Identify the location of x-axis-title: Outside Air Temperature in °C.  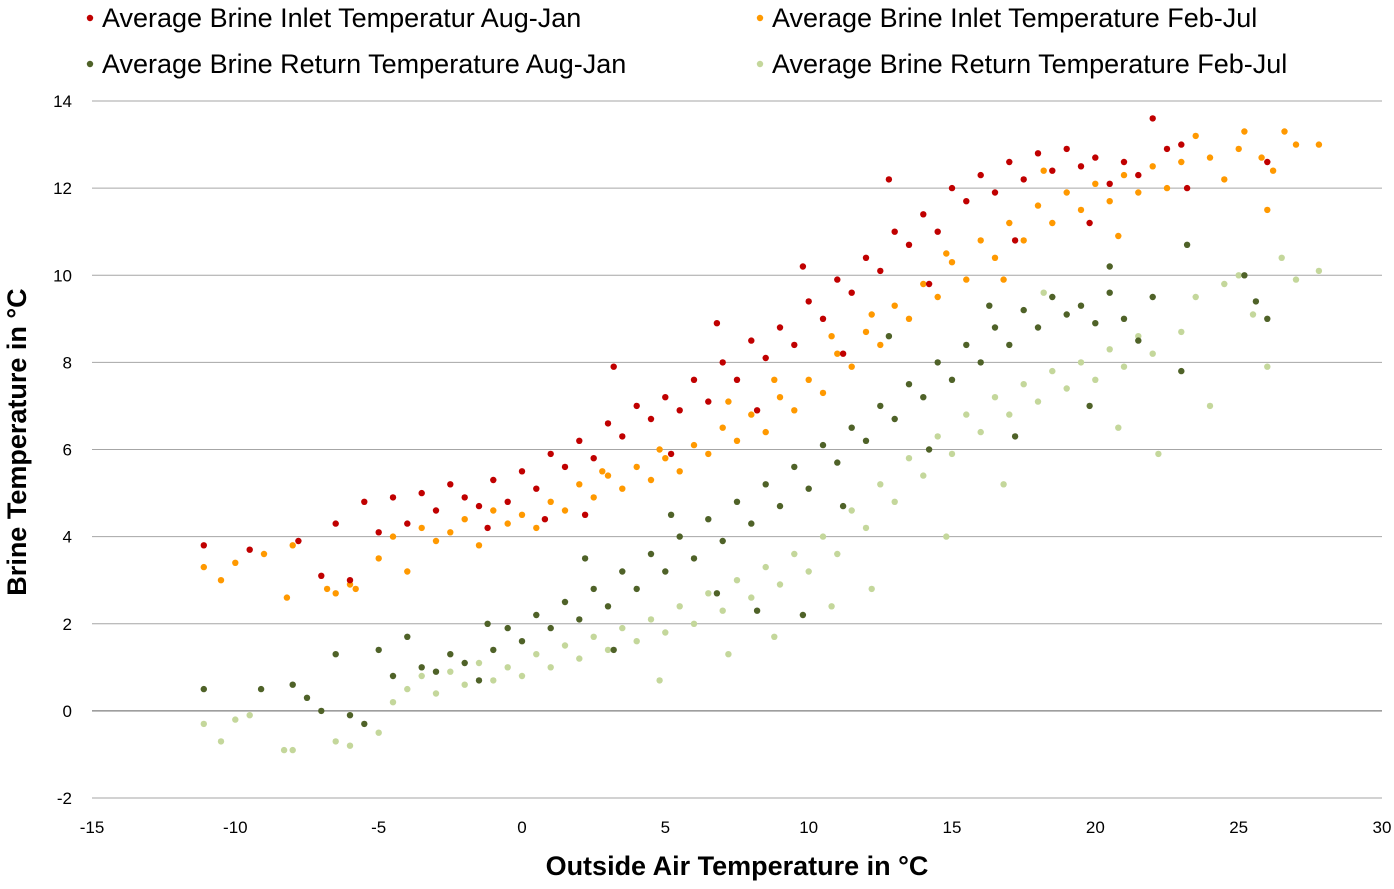
(737, 866).